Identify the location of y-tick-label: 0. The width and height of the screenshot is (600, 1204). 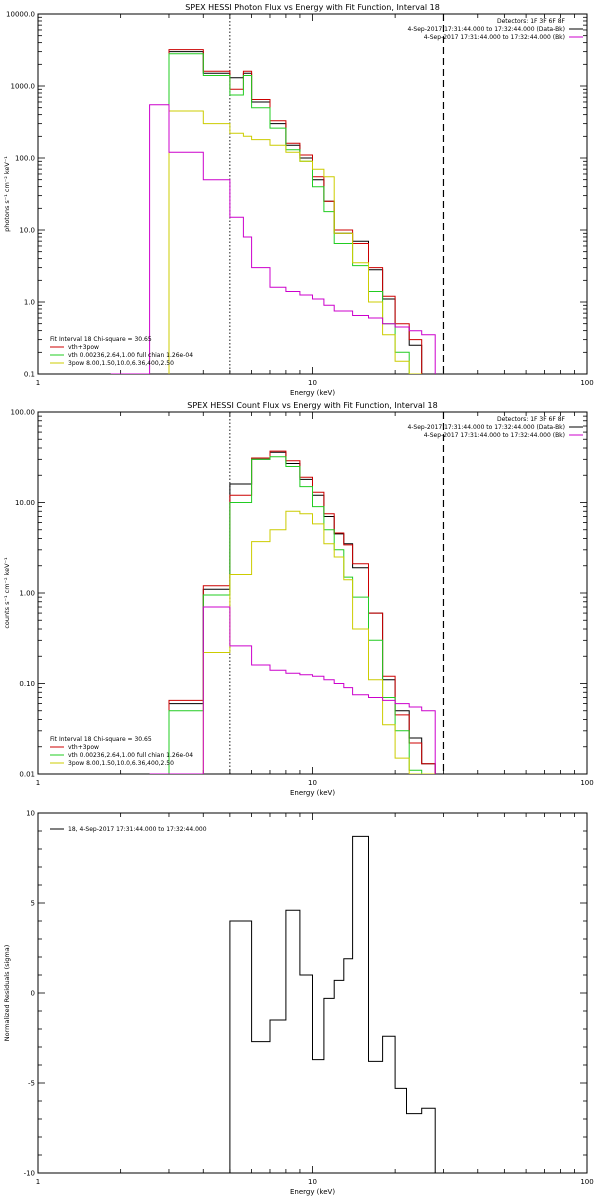
(33, 994).